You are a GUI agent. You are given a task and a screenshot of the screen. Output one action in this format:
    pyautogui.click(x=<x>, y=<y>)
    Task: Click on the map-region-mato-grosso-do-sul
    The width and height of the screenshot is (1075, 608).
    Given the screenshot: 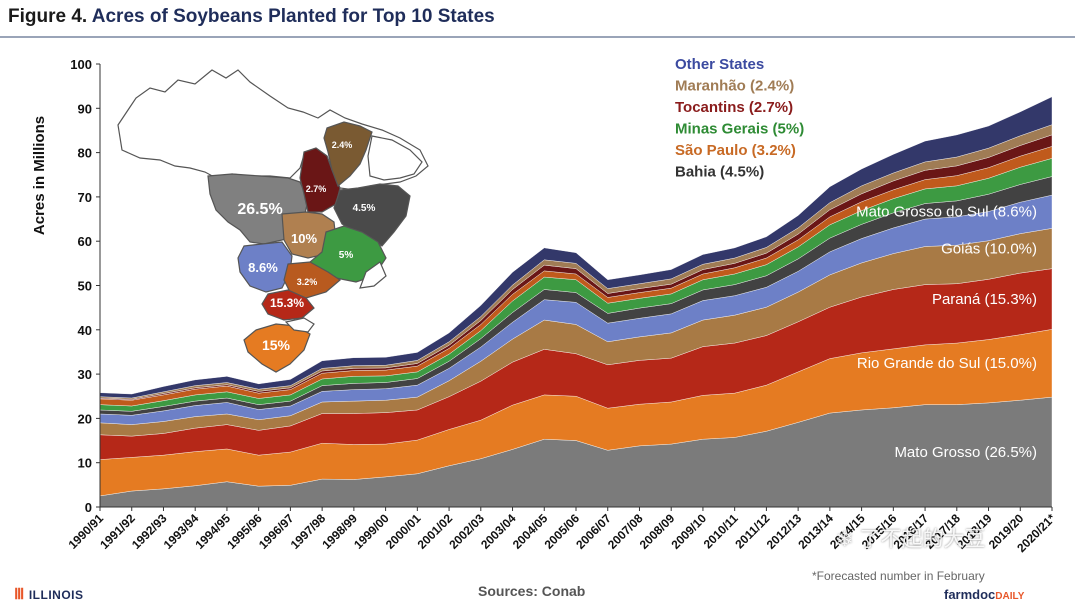 What is the action you would take?
    pyautogui.click(x=265, y=267)
    